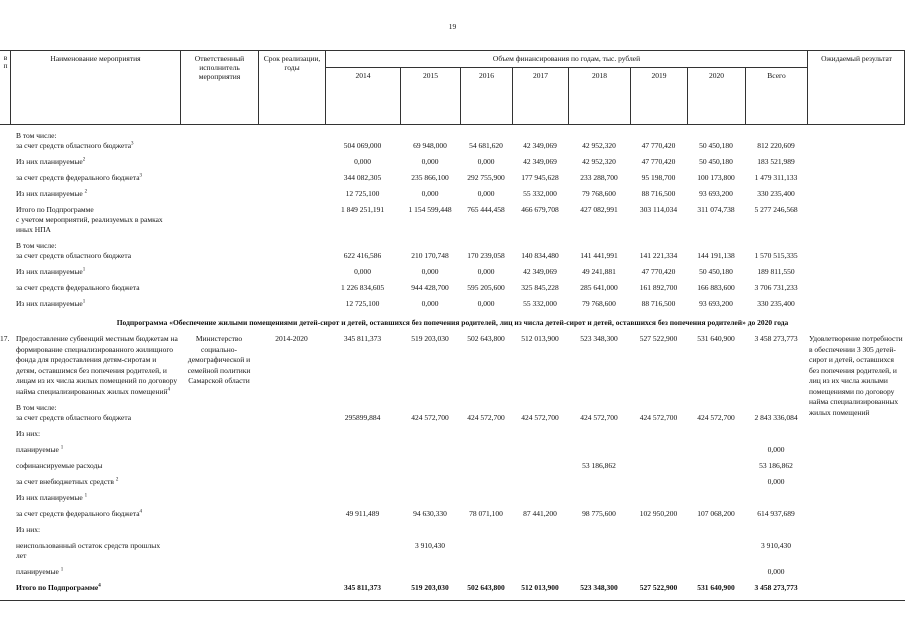 This screenshot has width=905, height=640. I want to click on value-2020: 93 693,200, so click(716, 193).